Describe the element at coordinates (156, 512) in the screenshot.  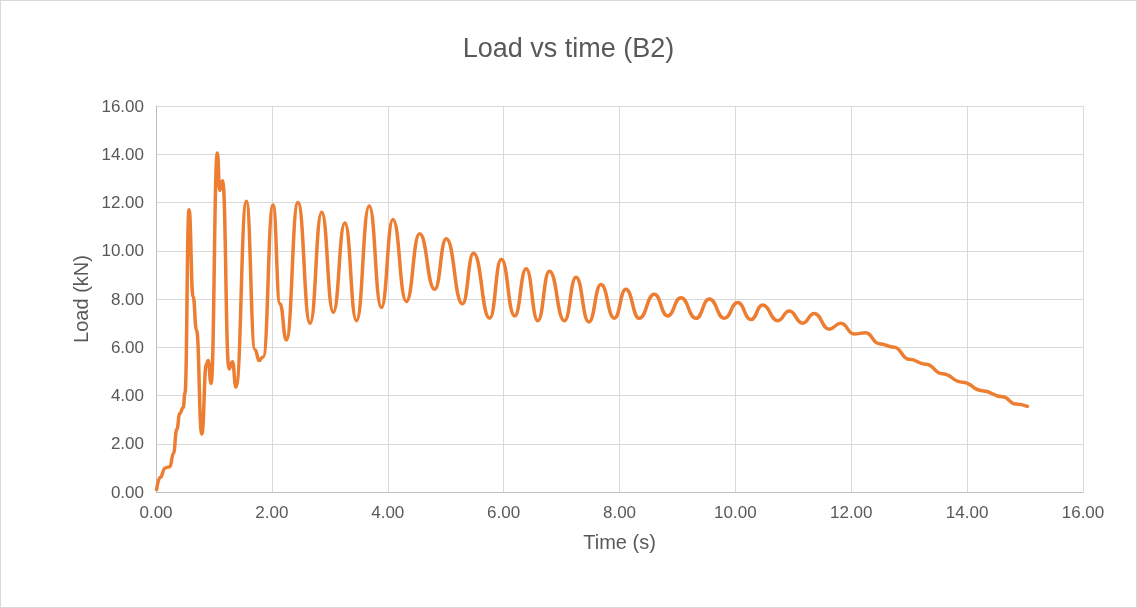
I see `x-tick-label: 0.00` at that location.